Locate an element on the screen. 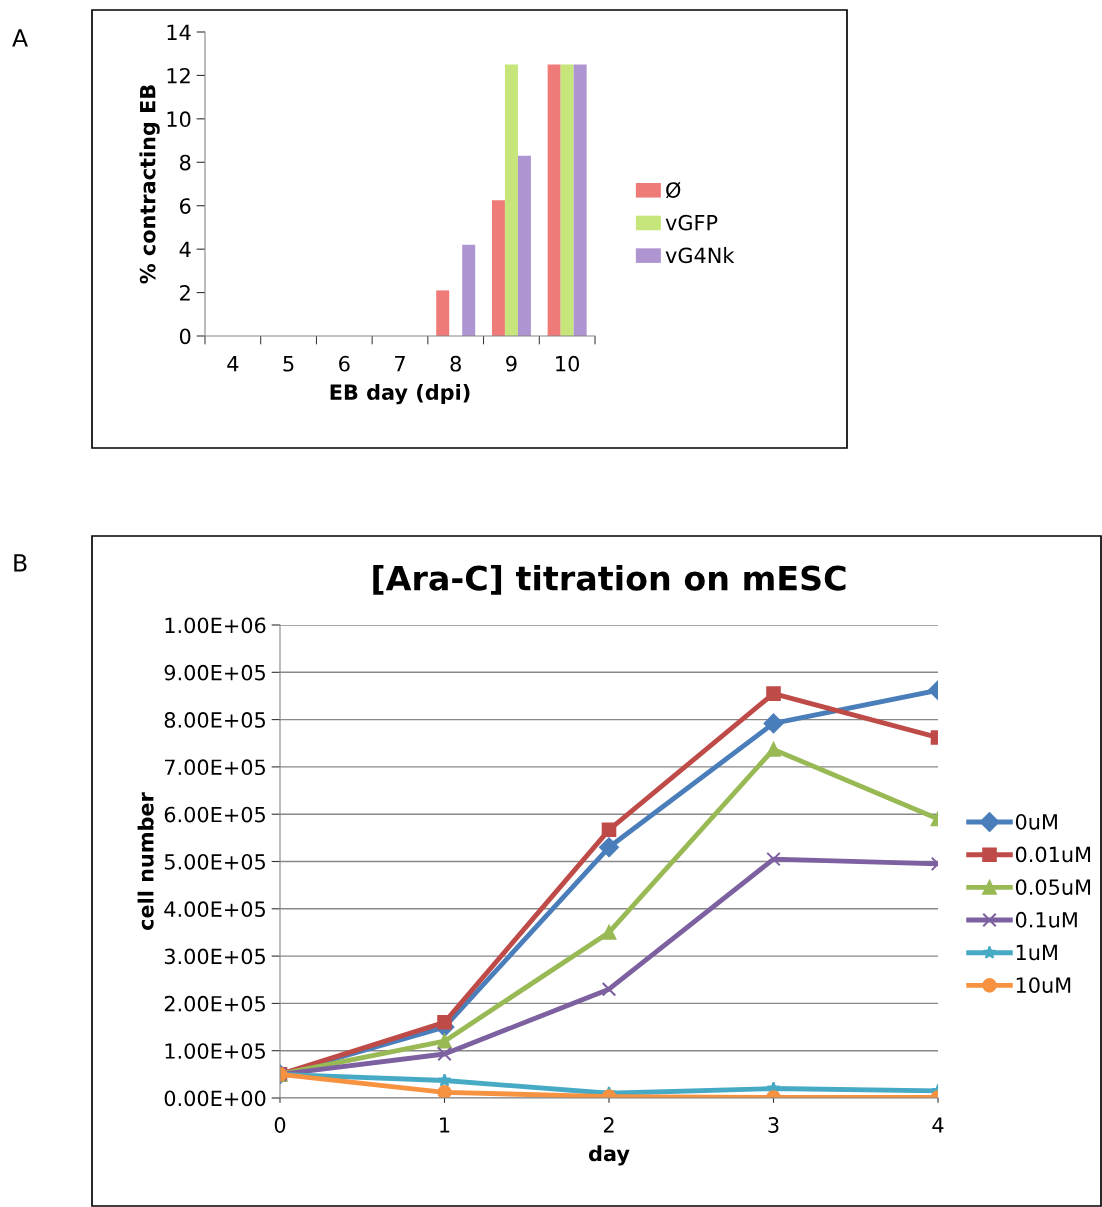 This screenshot has width=1102, height=1207. legend-label: 0uM is located at coordinates (1036, 821).